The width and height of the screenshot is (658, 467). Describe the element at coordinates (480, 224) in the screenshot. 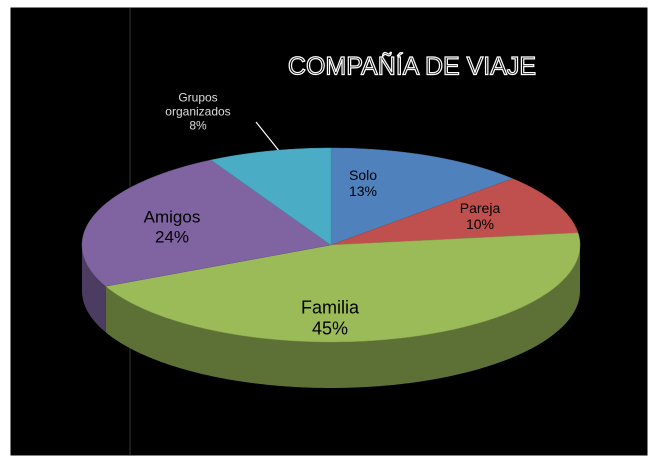

I see `percent-label: 10%` at that location.